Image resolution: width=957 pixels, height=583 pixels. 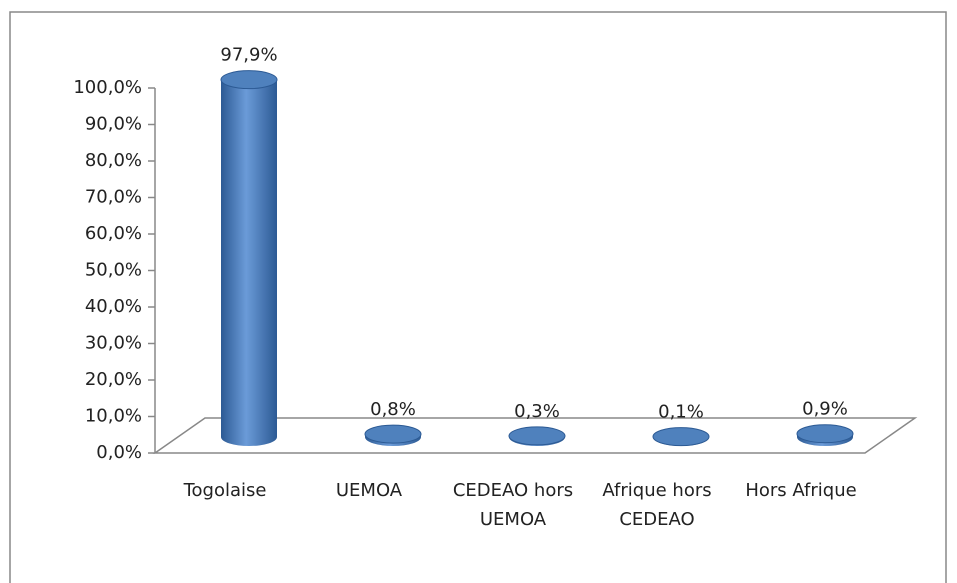 I want to click on y-tick-label: 10,0%, so click(x=113, y=416).